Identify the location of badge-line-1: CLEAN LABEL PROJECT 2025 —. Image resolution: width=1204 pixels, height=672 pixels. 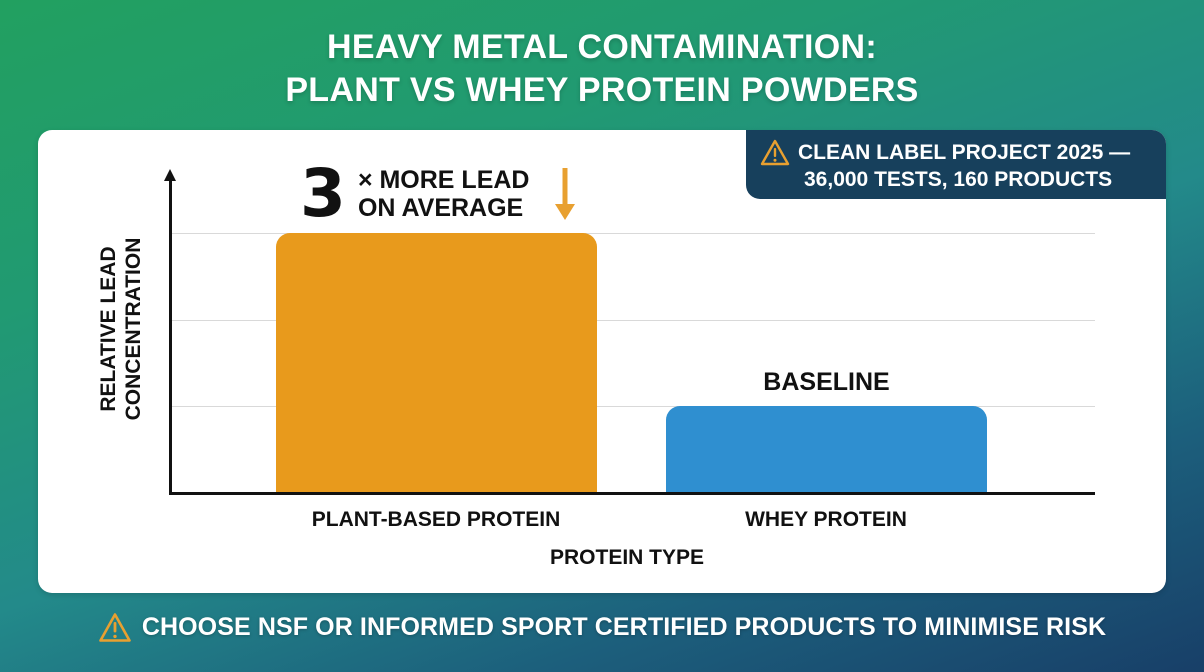
(964, 152).